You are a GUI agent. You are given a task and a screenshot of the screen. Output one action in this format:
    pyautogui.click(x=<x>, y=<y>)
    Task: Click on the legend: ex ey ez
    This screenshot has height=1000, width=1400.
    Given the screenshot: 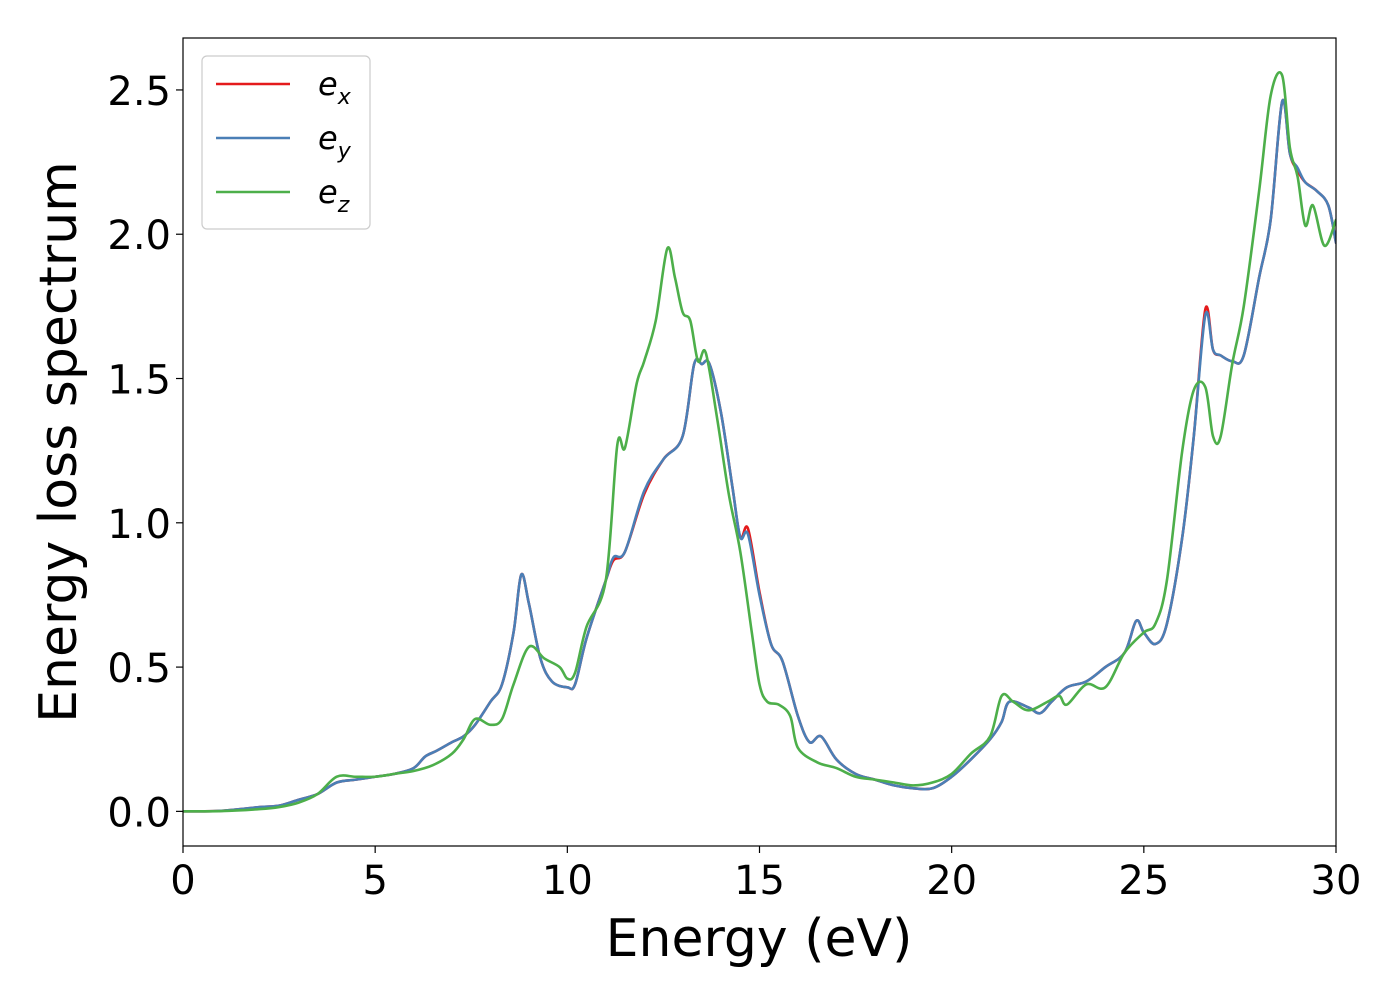 What is the action you would take?
    pyautogui.click(x=286, y=142)
    